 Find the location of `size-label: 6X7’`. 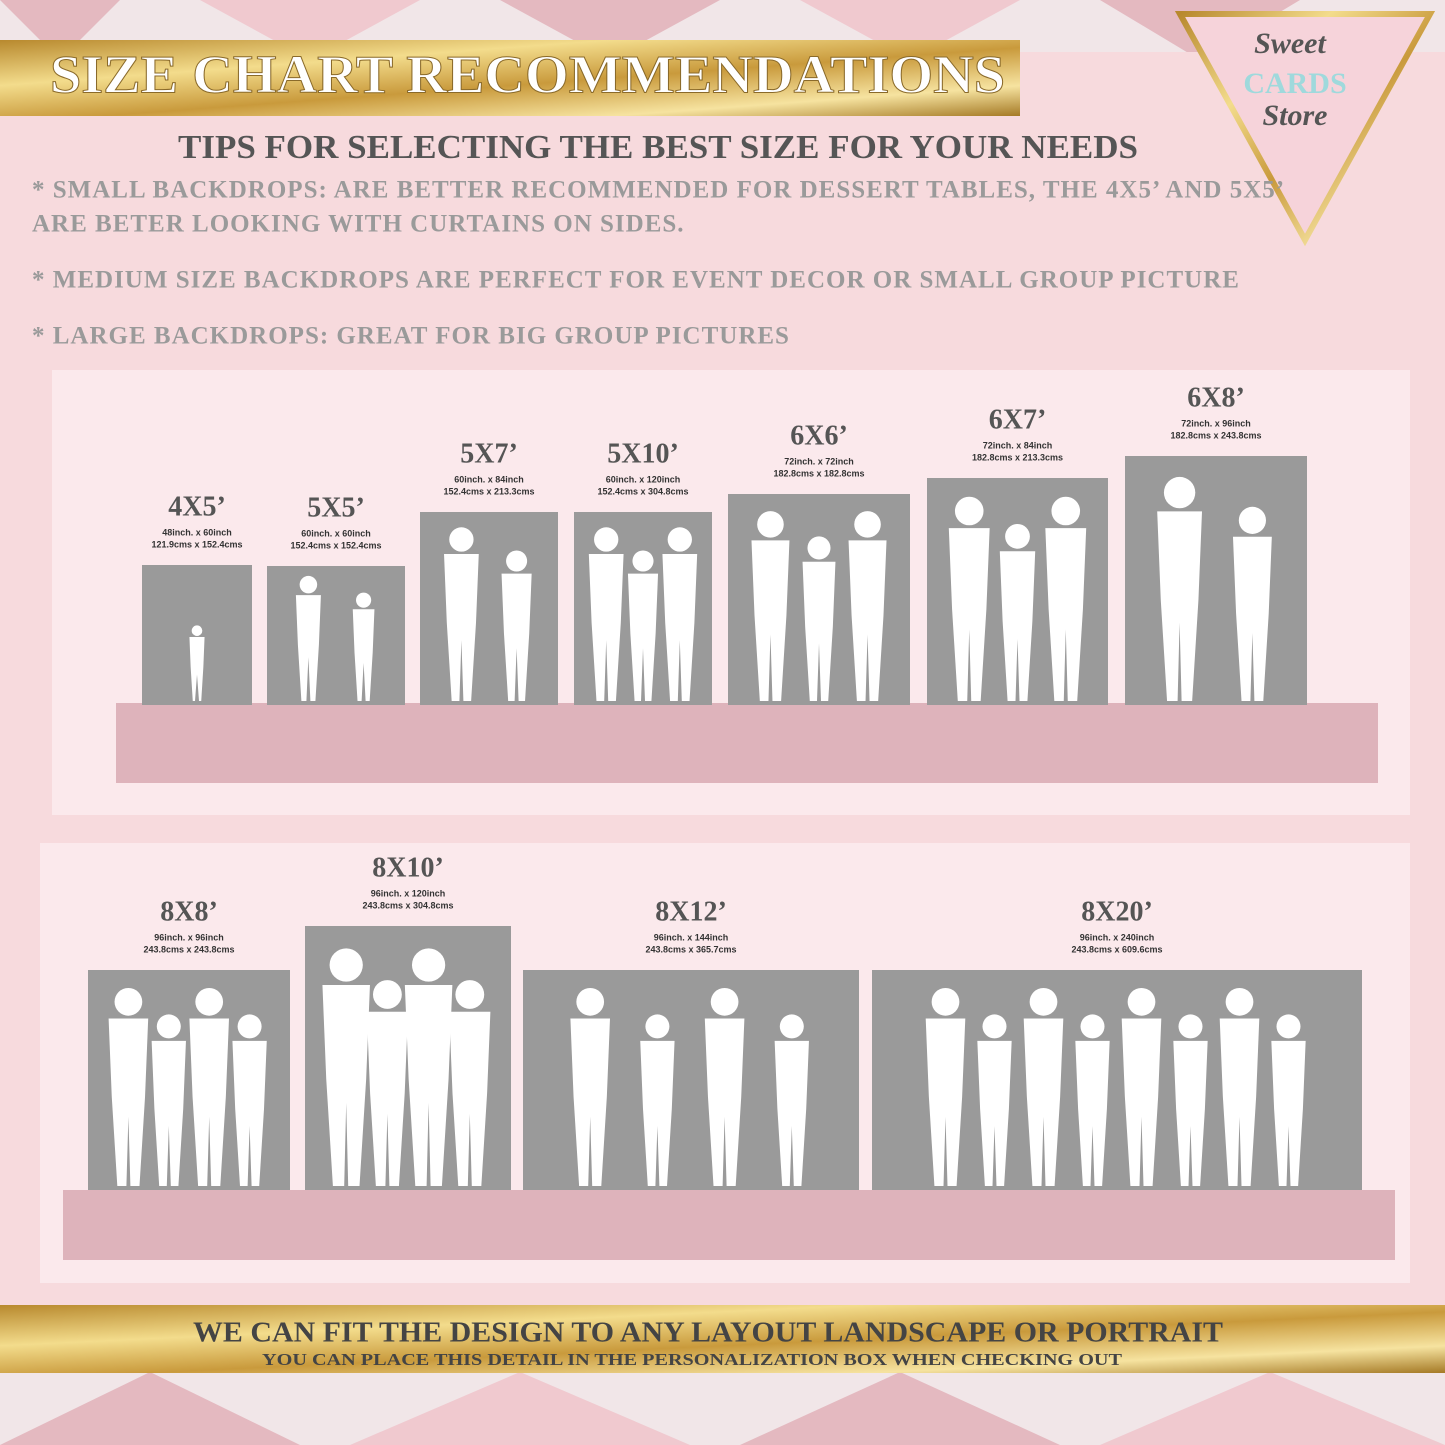

size-label: 6X7’ is located at coordinates (1018, 419).